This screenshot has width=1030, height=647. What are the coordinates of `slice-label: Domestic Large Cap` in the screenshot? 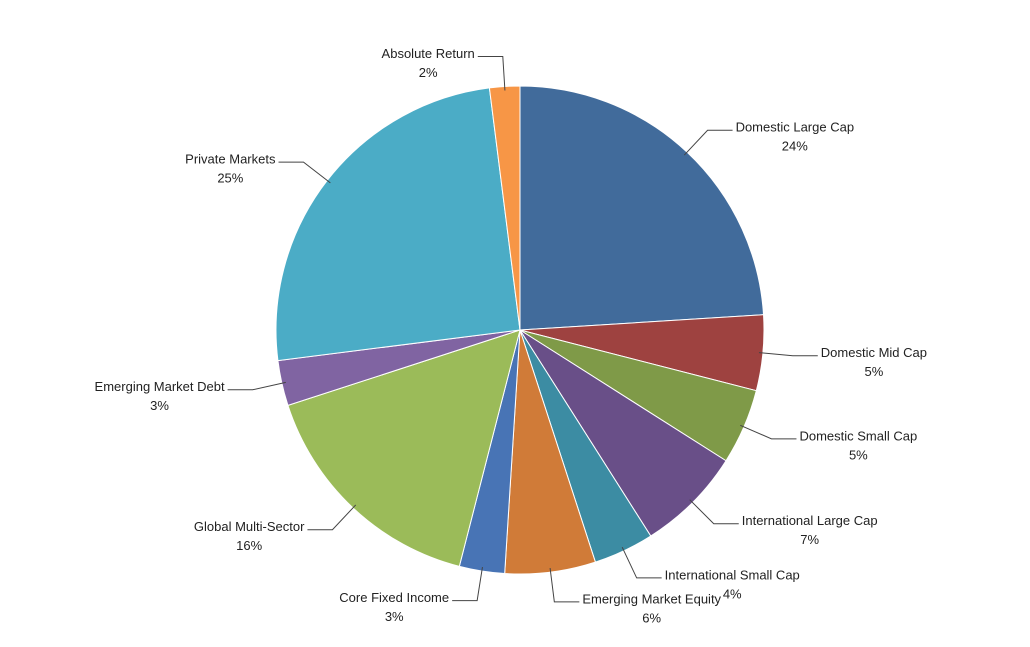 It's located at (795, 127).